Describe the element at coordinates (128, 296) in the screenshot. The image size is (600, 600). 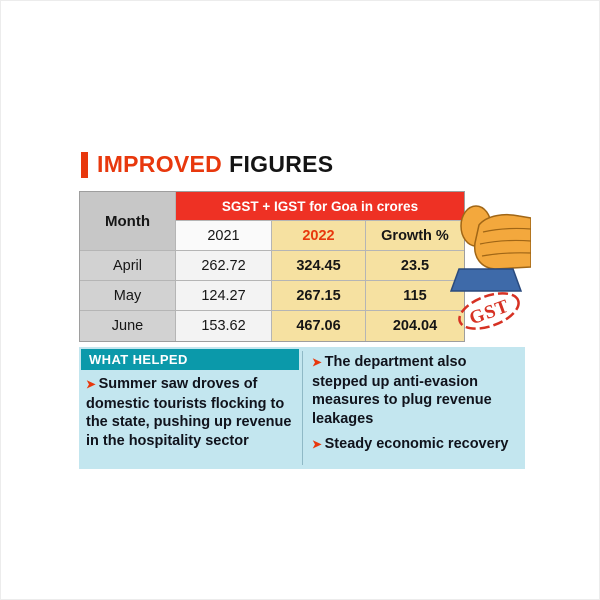
I see `table-cell-month: May` at that location.